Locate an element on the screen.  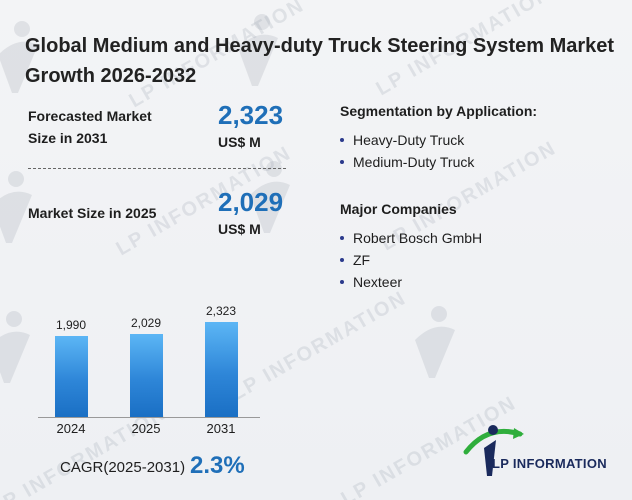
list-item: Medium-Duty Truck is located at coordinates (407, 162).